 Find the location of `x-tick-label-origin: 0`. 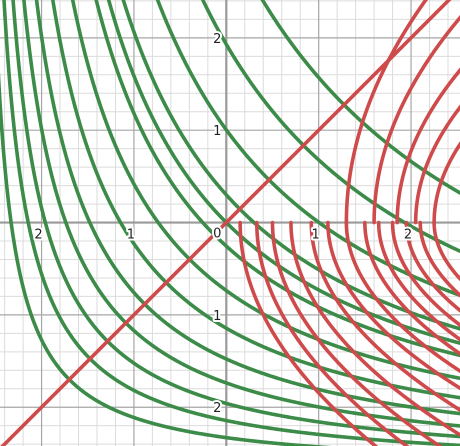

x-tick-label-origin: 0 is located at coordinates (217, 234).